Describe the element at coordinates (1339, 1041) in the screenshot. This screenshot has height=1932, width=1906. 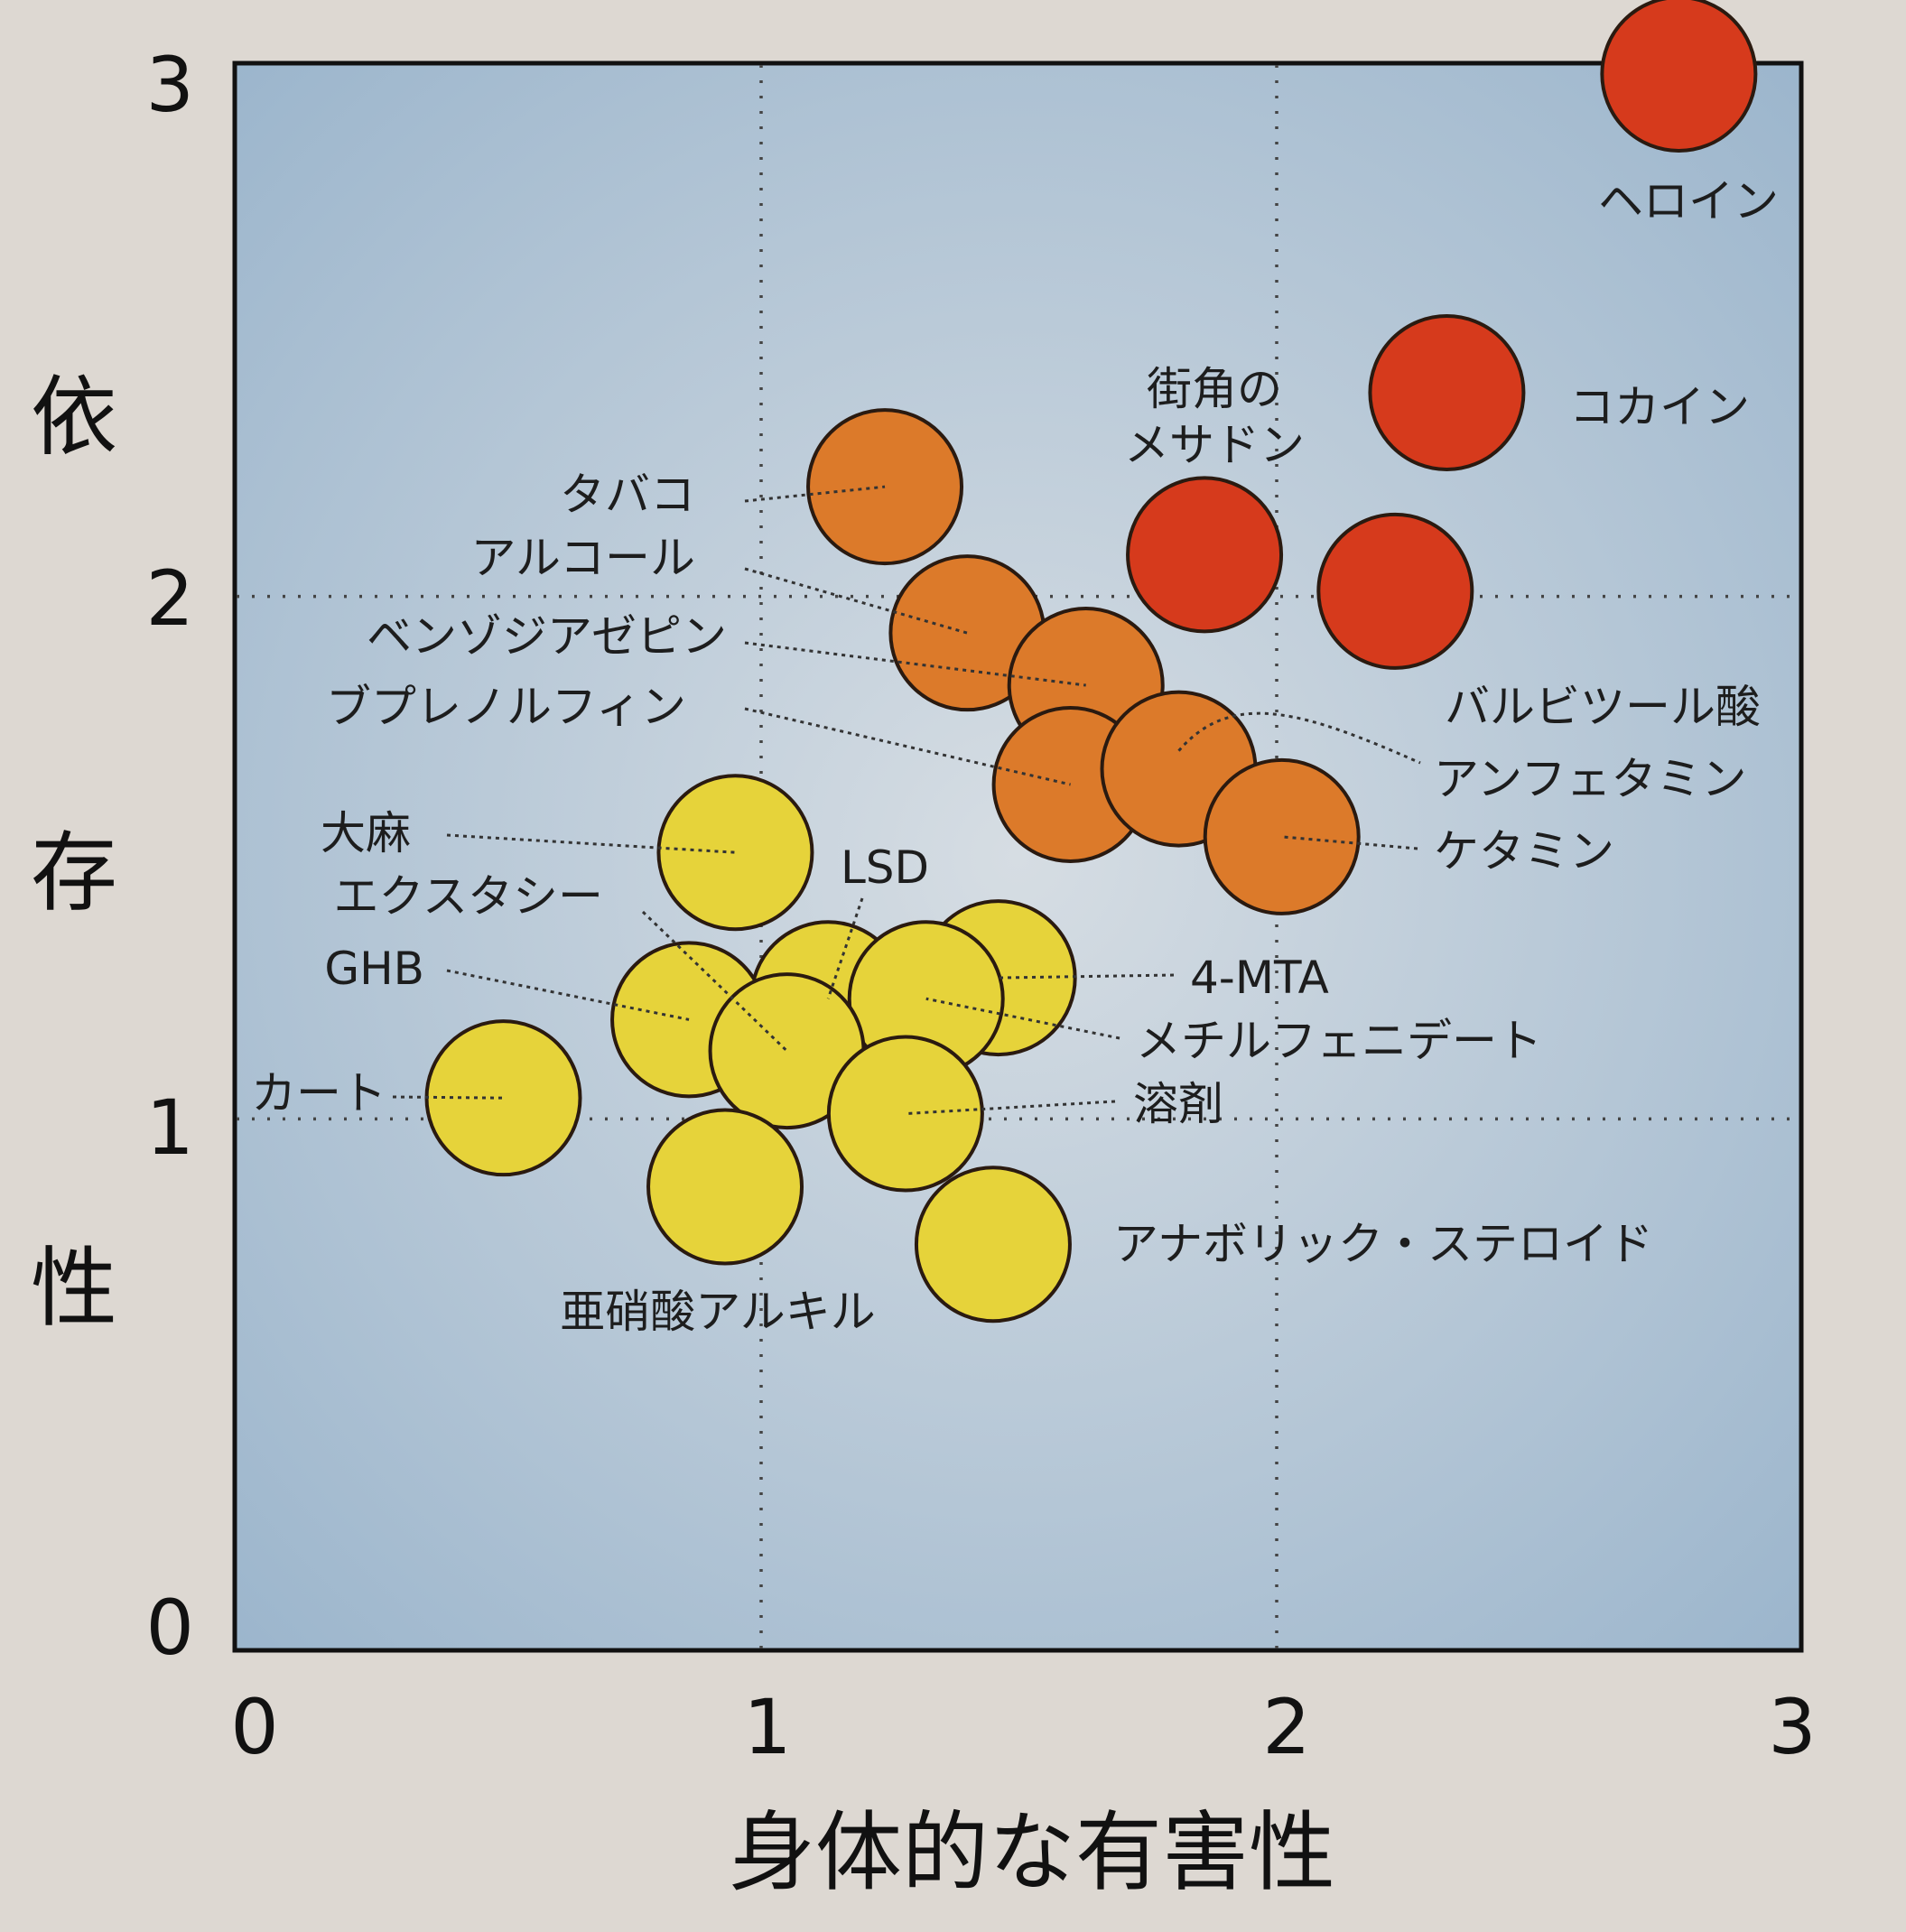
I see `point-label-13: メチルフェニデート` at that location.